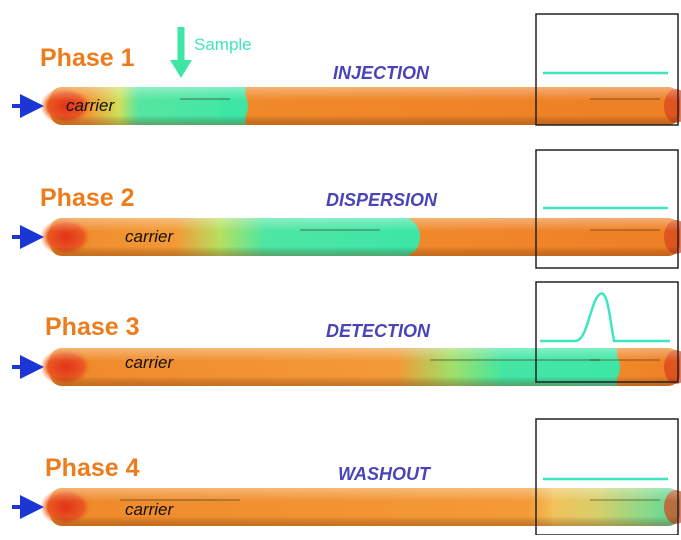 The width and height of the screenshot is (681, 540). Describe the element at coordinates (92, 468) in the screenshot. I see `phase-label-4: Phase 4` at that location.